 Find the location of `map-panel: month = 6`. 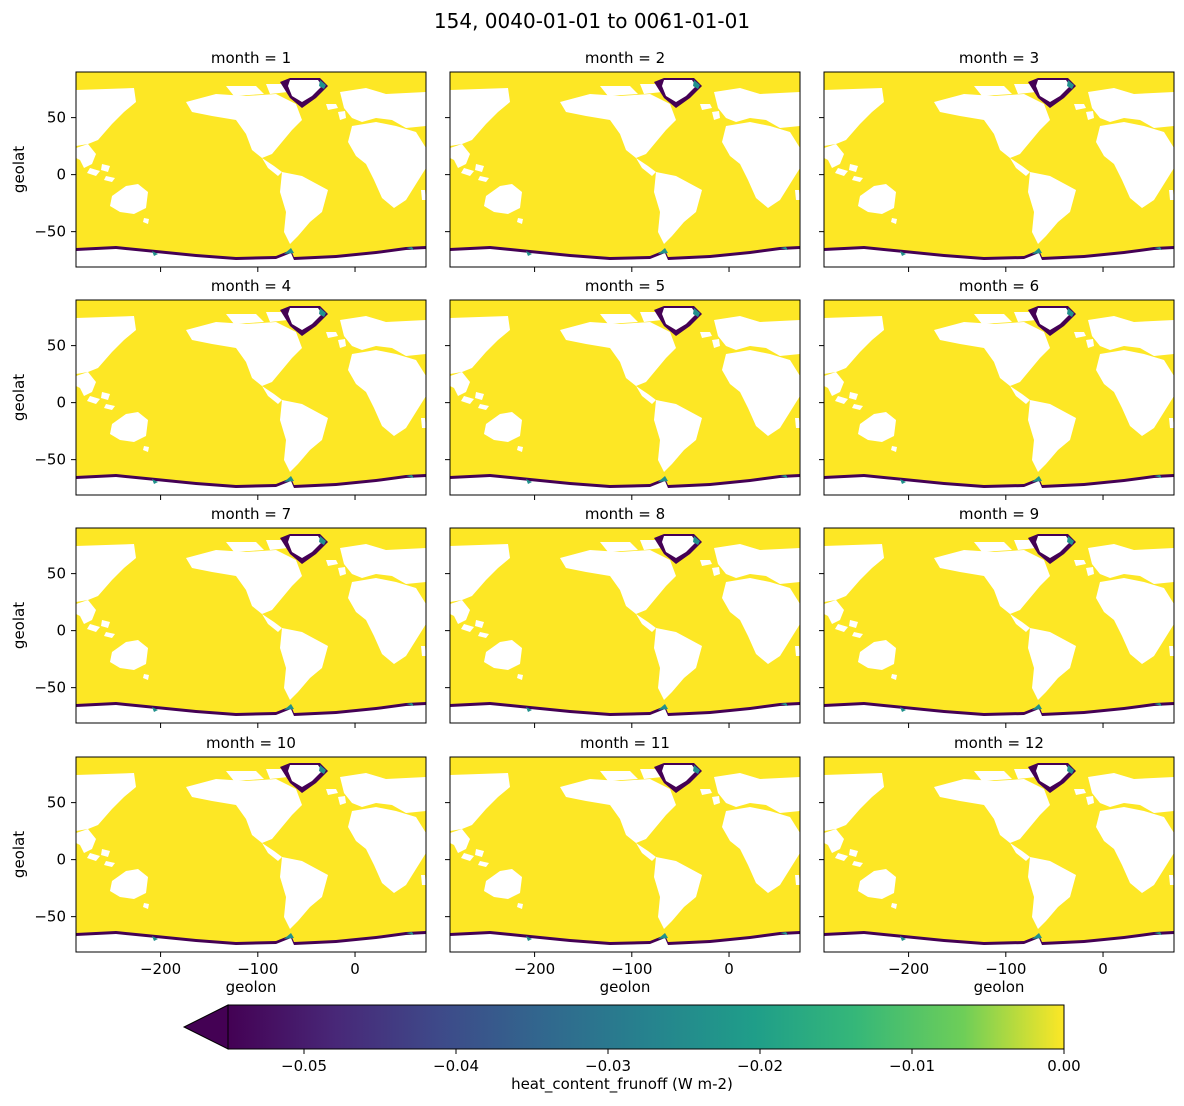

map-panel: month = 6 is located at coordinates (997, 388).